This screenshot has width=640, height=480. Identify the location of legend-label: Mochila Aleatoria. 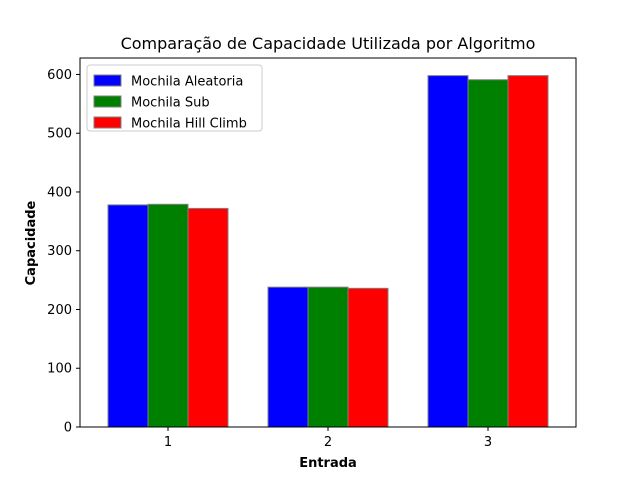
(187, 82).